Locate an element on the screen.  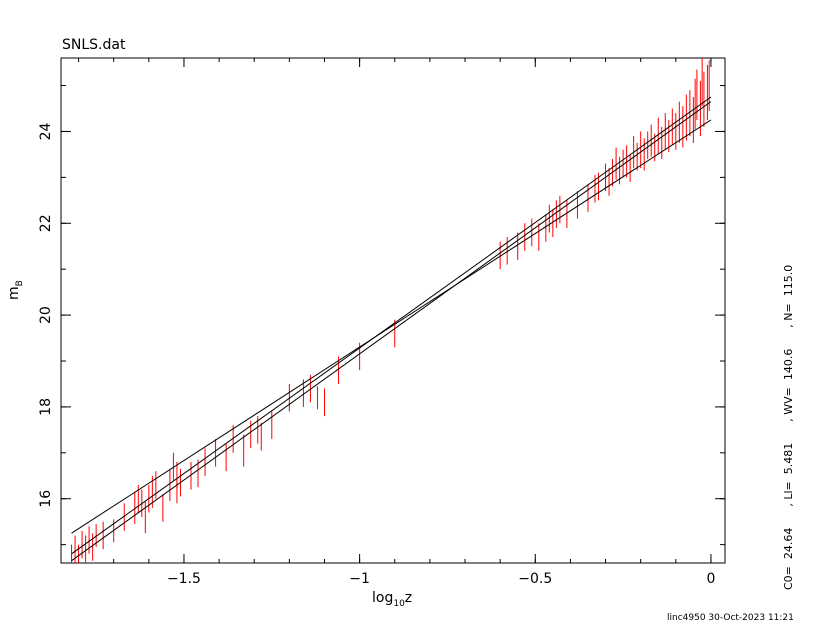
x-tick-label: −1.5 is located at coordinates (184, 579).